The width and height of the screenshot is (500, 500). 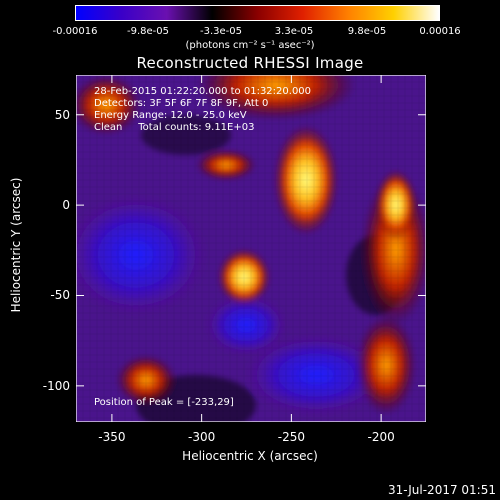 I want to click on colorbar-units: (photons cm⁻² s⁻¹ asec⁻²), so click(x=250, y=45).